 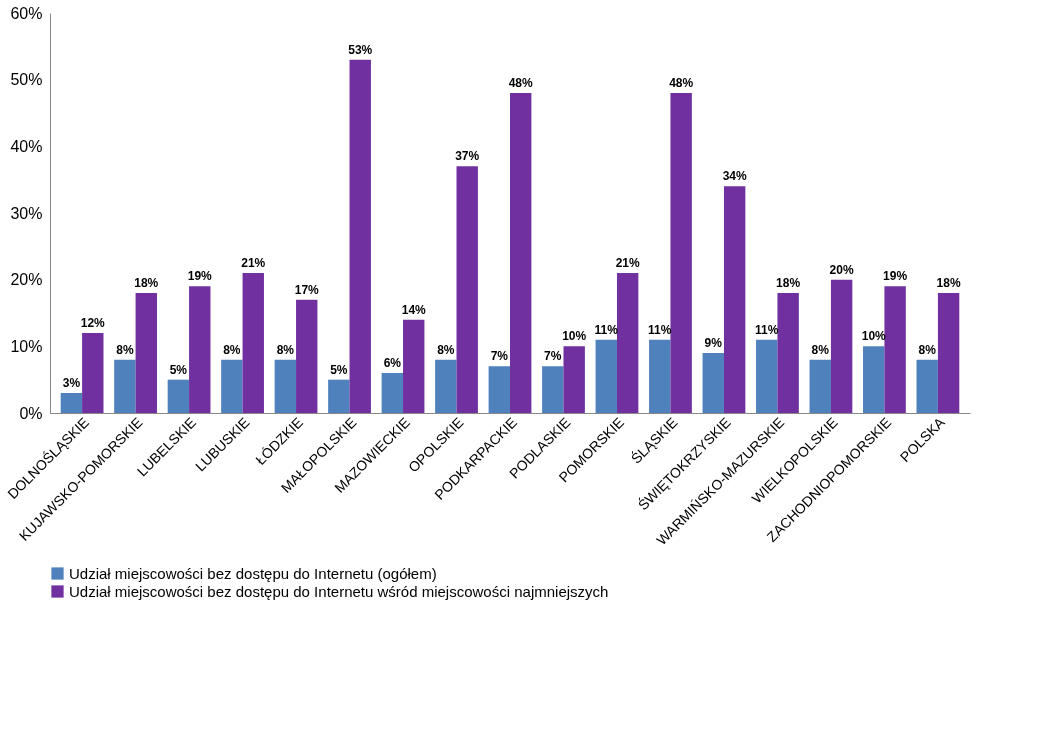 What do you see at coordinates (360, 49) in the screenshot?
I see `data-label: 53%` at bounding box center [360, 49].